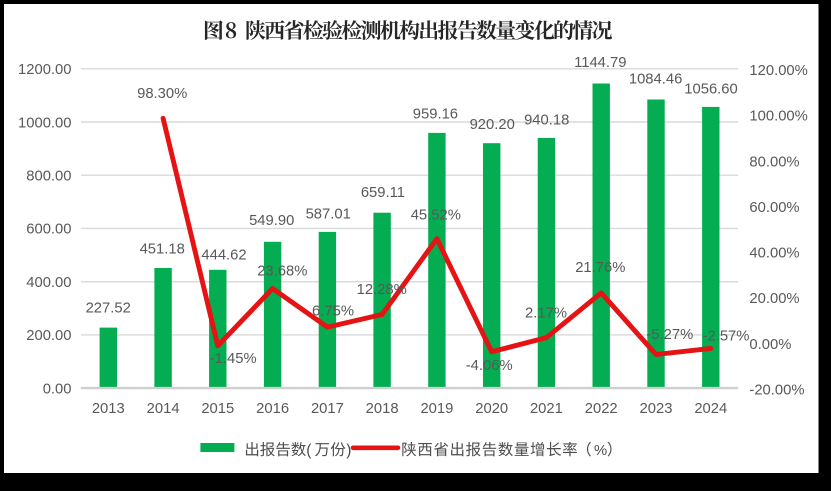 The height and width of the screenshot is (491, 831). I want to click on svg-text: 2023, so click(656, 409).